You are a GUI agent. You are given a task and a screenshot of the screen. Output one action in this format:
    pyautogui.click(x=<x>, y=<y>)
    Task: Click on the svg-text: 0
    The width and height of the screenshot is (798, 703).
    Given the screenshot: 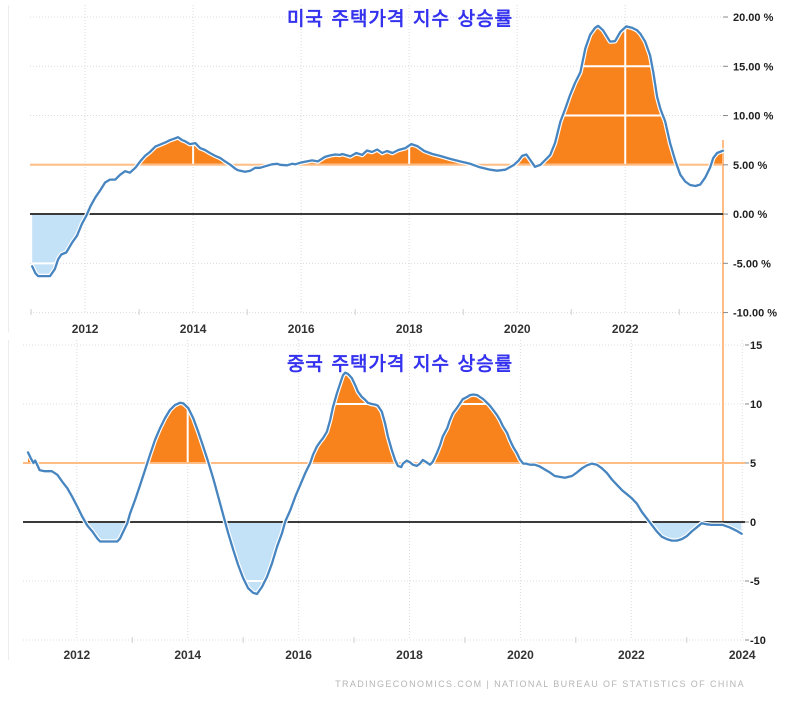 What is the action you would take?
    pyautogui.click(x=753, y=523)
    